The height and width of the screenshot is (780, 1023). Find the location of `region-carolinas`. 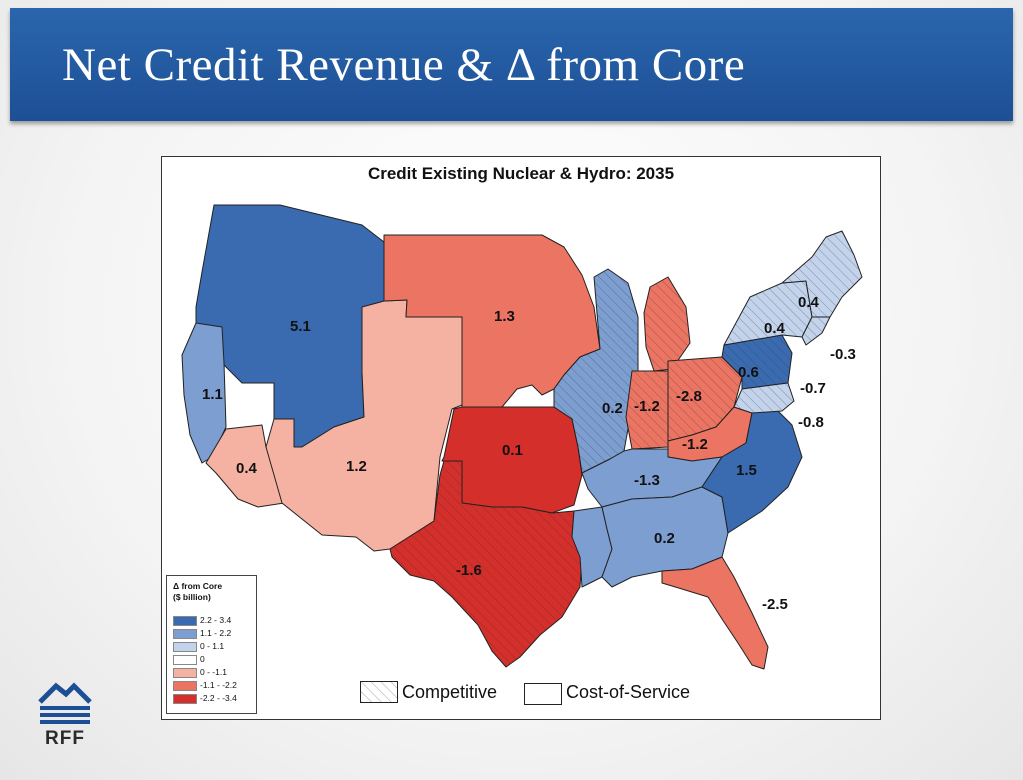

region-carolinas is located at coordinates (752, 470).